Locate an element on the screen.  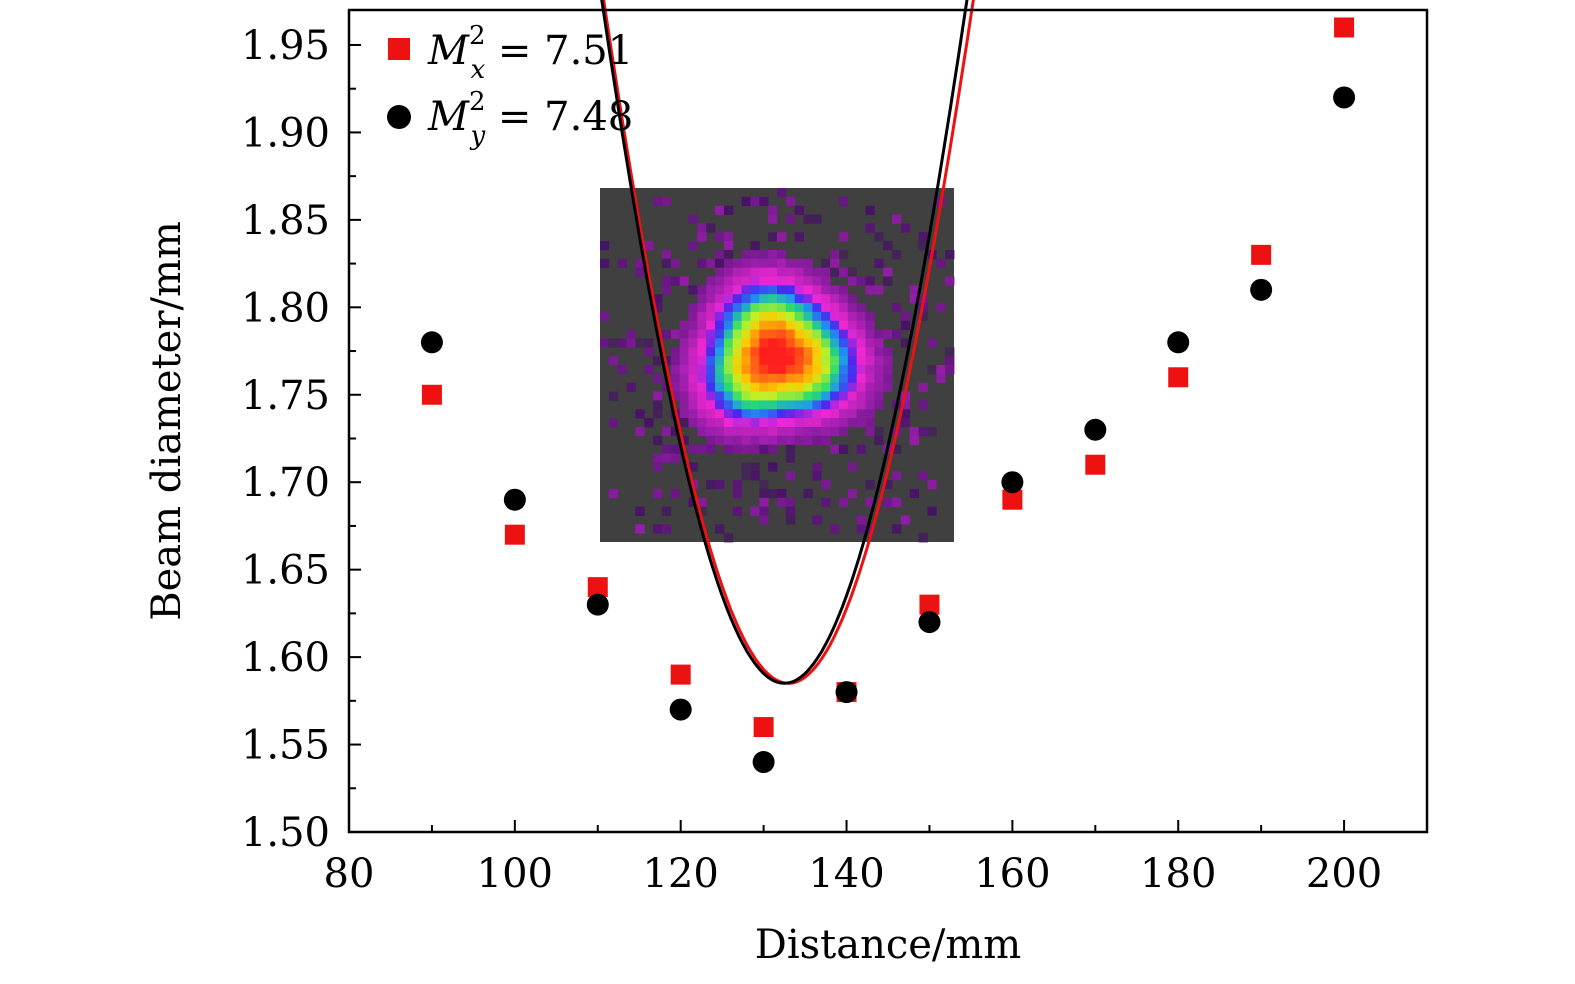
legend-label-my: M2 y = 7.48 is located at coordinates (530, 119).